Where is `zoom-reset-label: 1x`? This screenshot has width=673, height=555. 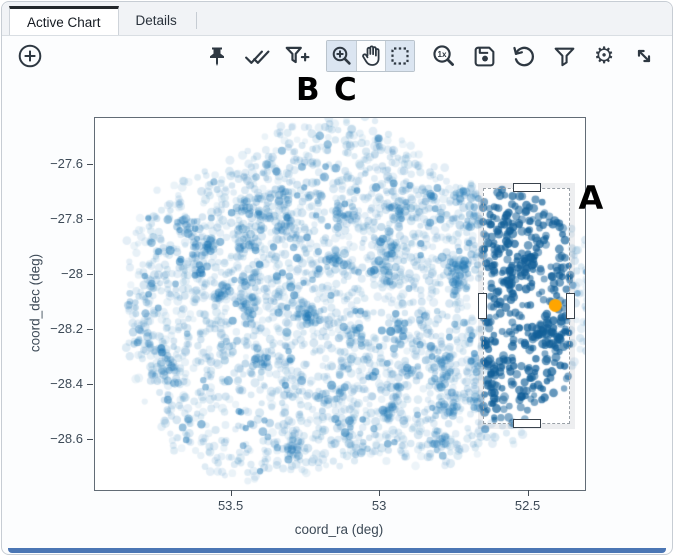 zoom-reset-label: 1x is located at coordinates (443, 54).